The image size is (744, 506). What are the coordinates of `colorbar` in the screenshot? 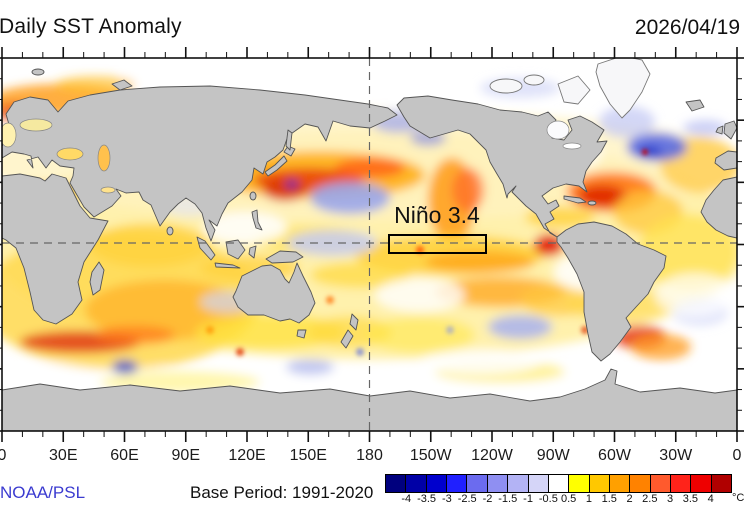 It's located at (558, 483).